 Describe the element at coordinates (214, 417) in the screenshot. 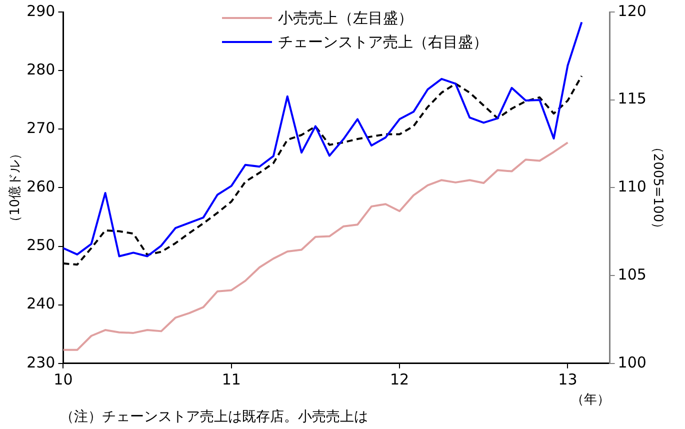

I see `text: （注）チェーンストア売上は既存店。小売売上は` at that location.